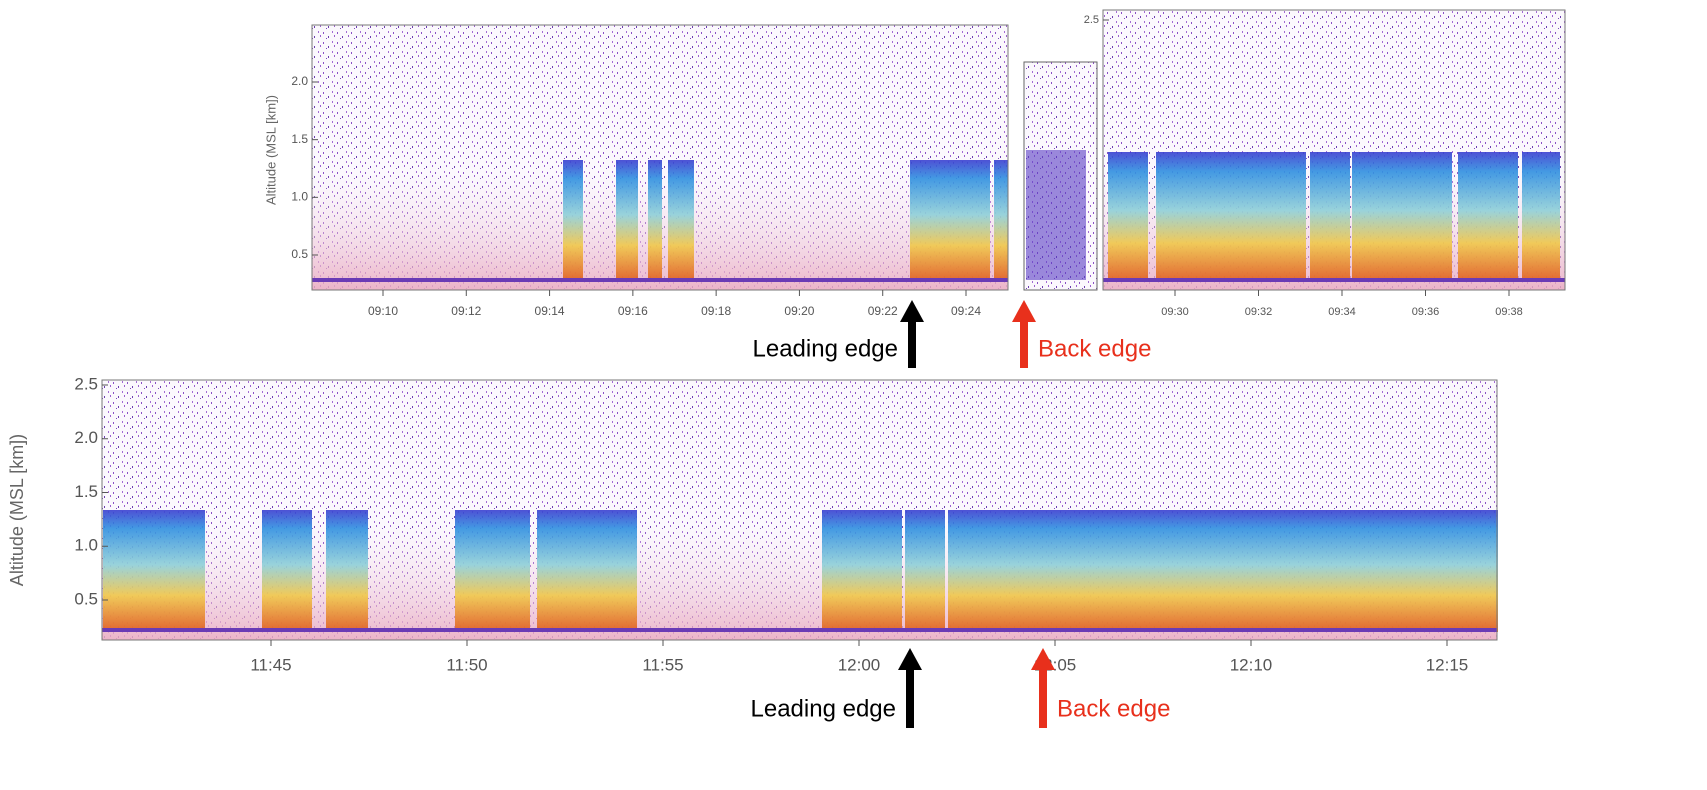  Describe the element at coordinates (270, 664) in the screenshot. I see `x-tick-label: 11:45` at that location.